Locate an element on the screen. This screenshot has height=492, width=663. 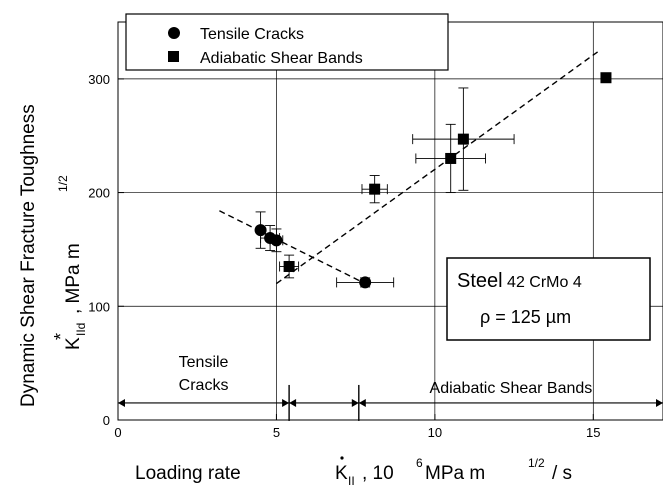
regime-arrows: Tensile Cracks Adiabatic Shear Bands is located at coordinates (390, 387).